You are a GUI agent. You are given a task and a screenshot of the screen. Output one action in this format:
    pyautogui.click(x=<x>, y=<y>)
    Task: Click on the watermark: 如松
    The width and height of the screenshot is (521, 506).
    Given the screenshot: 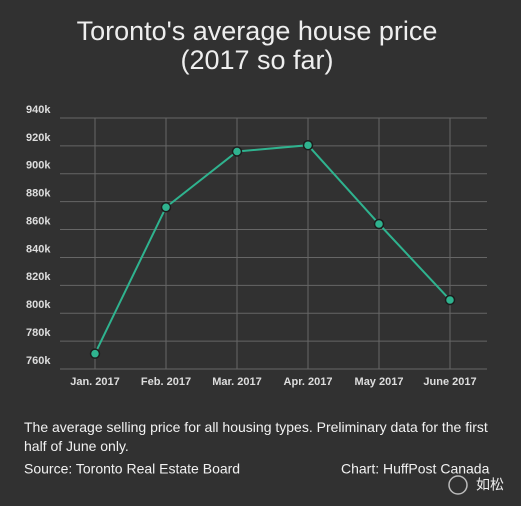 What is the action you would take?
    pyautogui.click(x=490, y=485)
    